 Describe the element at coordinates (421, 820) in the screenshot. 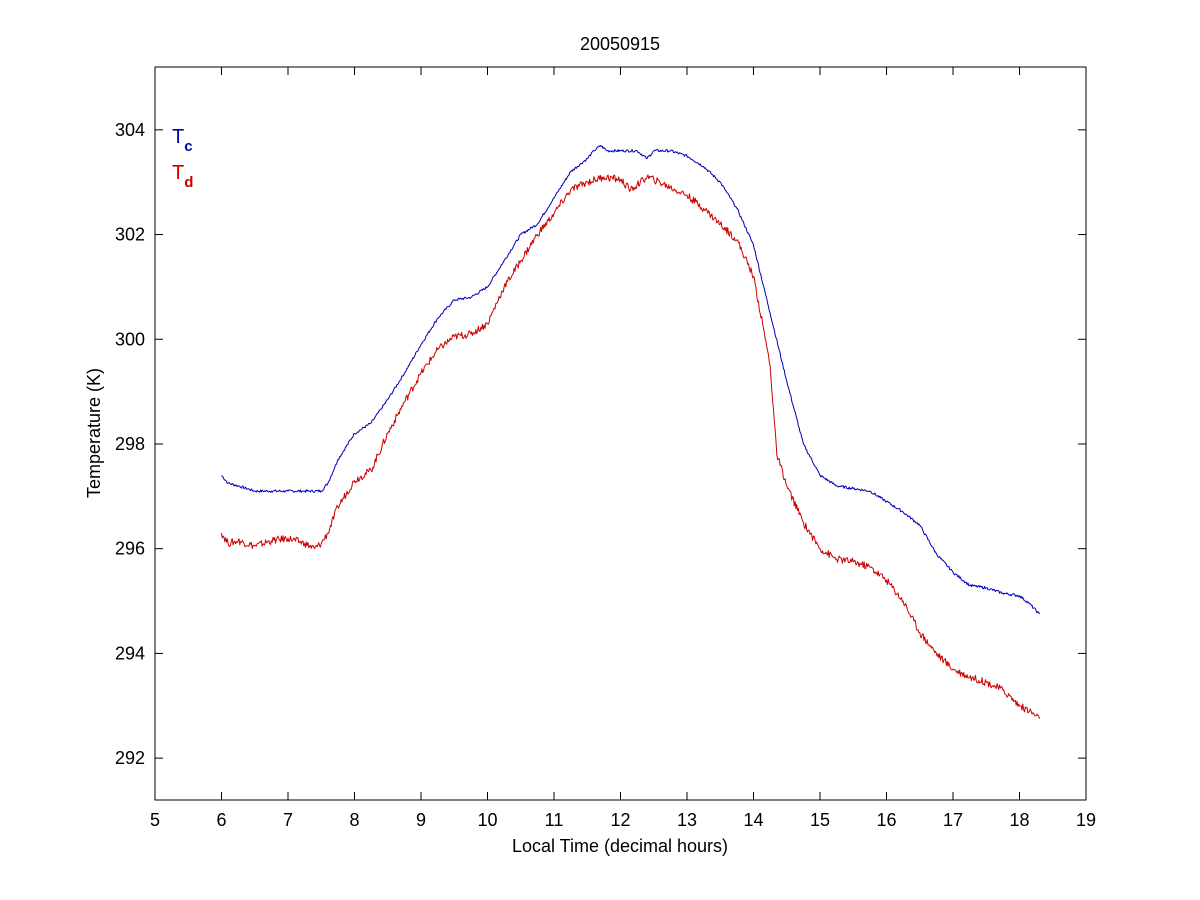

I see `x-tick-label: 9` at that location.